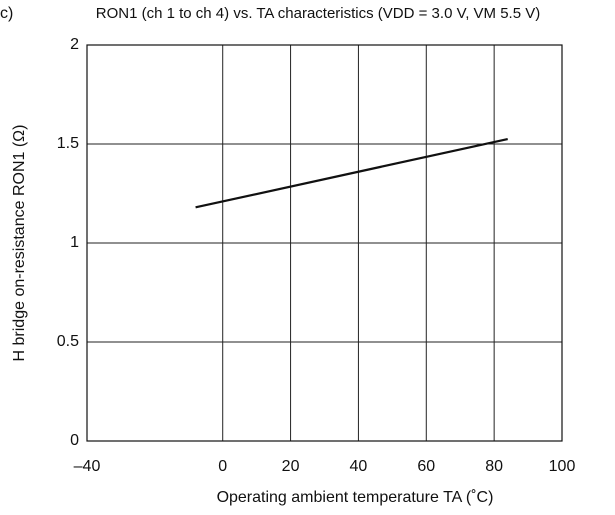 The image size is (615, 515). What do you see at coordinates (74, 440) in the screenshot?
I see `y-tick-label: 0` at bounding box center [74, 440].